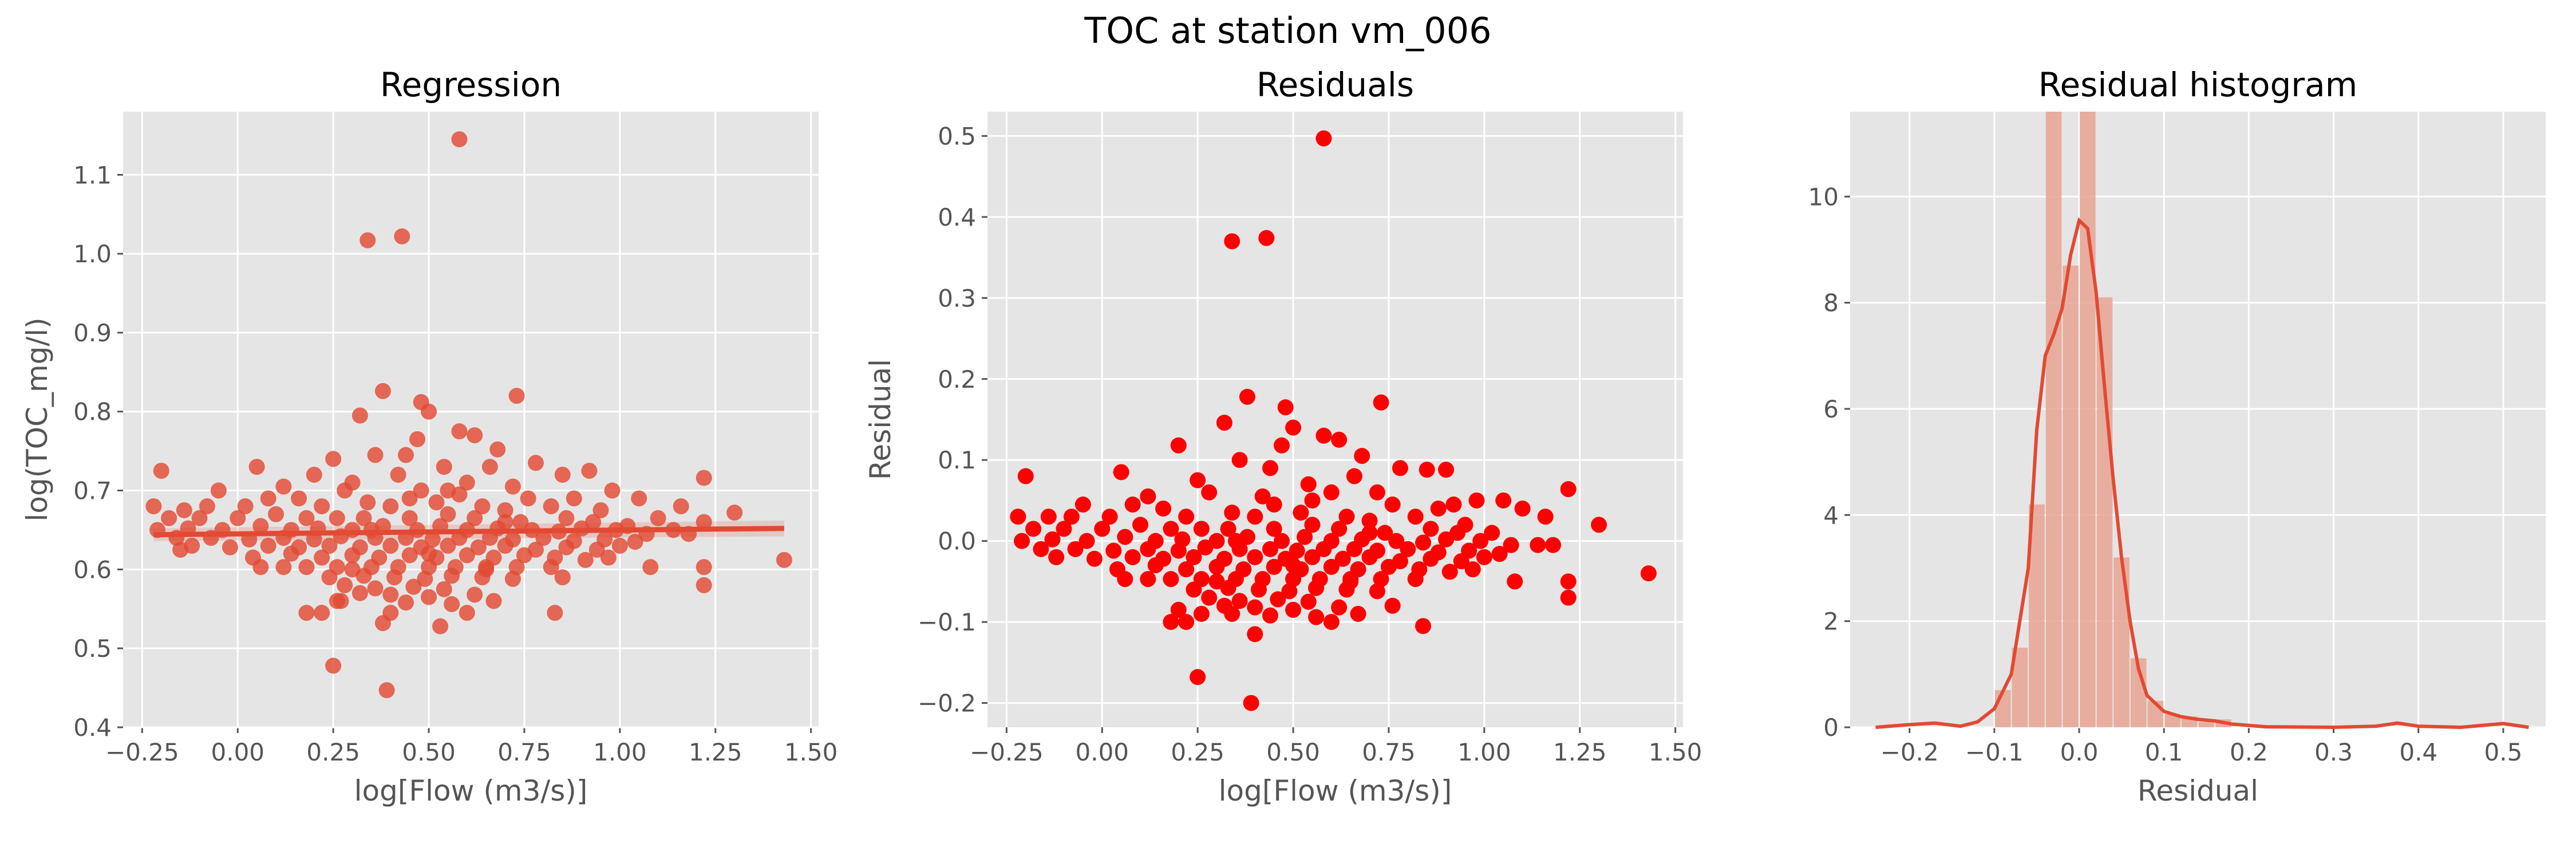 This screenshot has height=859, width=2576. I want to click on regression-y-axis-label: log(TOC_mg/l), so click(37, 419).